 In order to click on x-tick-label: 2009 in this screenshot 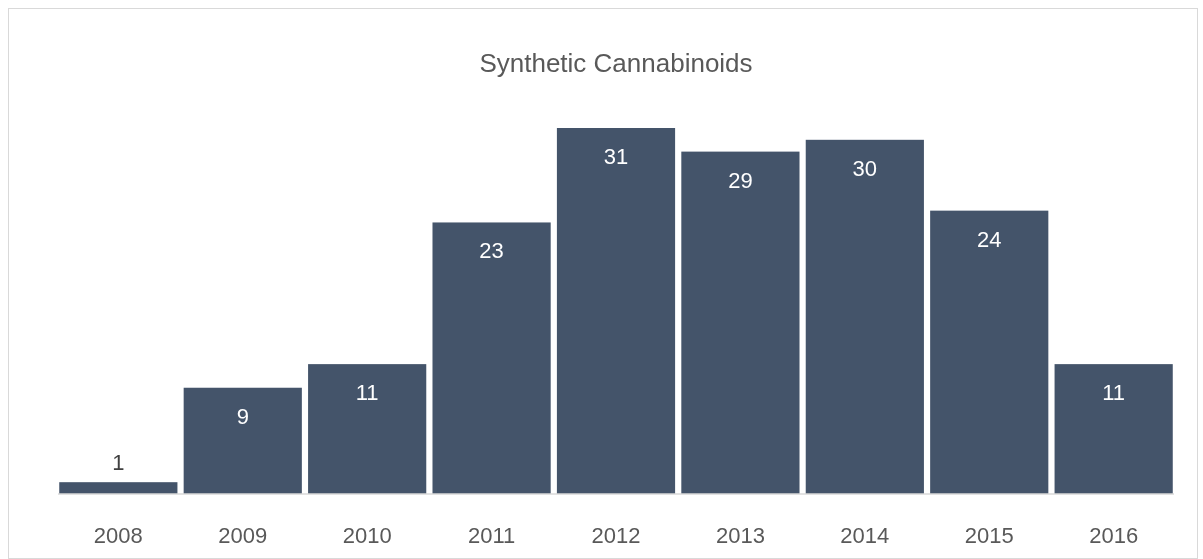, I will do `click(243, 535)`.